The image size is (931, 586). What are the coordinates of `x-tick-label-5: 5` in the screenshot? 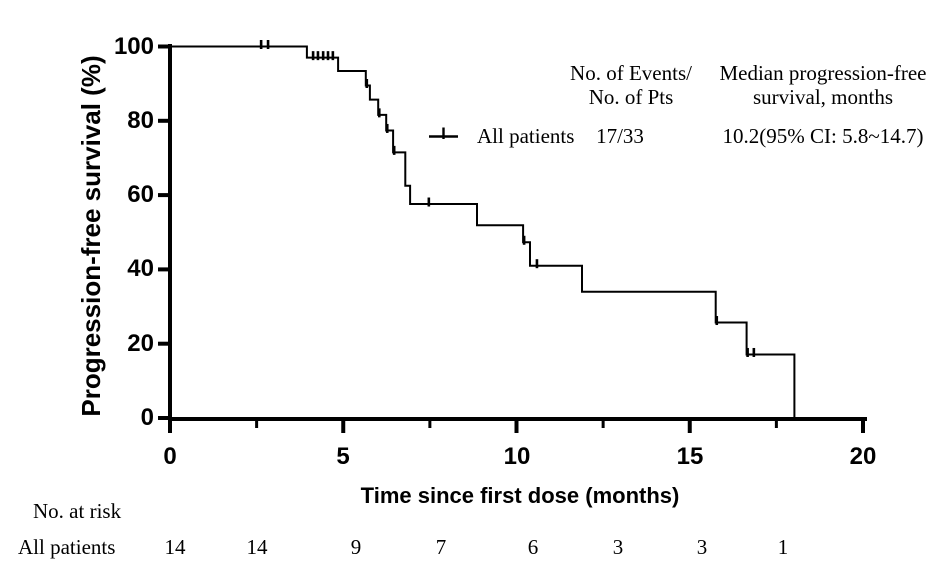 It's located at (343, 456).